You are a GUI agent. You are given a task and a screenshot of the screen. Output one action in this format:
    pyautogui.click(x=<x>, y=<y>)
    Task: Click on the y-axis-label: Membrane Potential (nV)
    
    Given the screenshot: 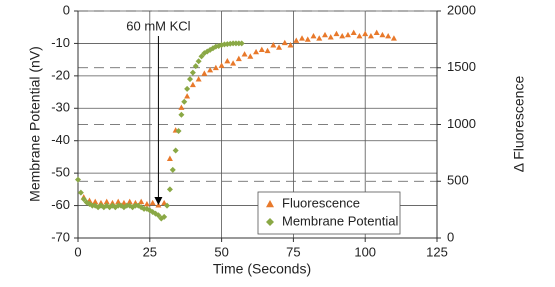 What is the action you would take?
    pyautogui.click(x=35, y=124)
    